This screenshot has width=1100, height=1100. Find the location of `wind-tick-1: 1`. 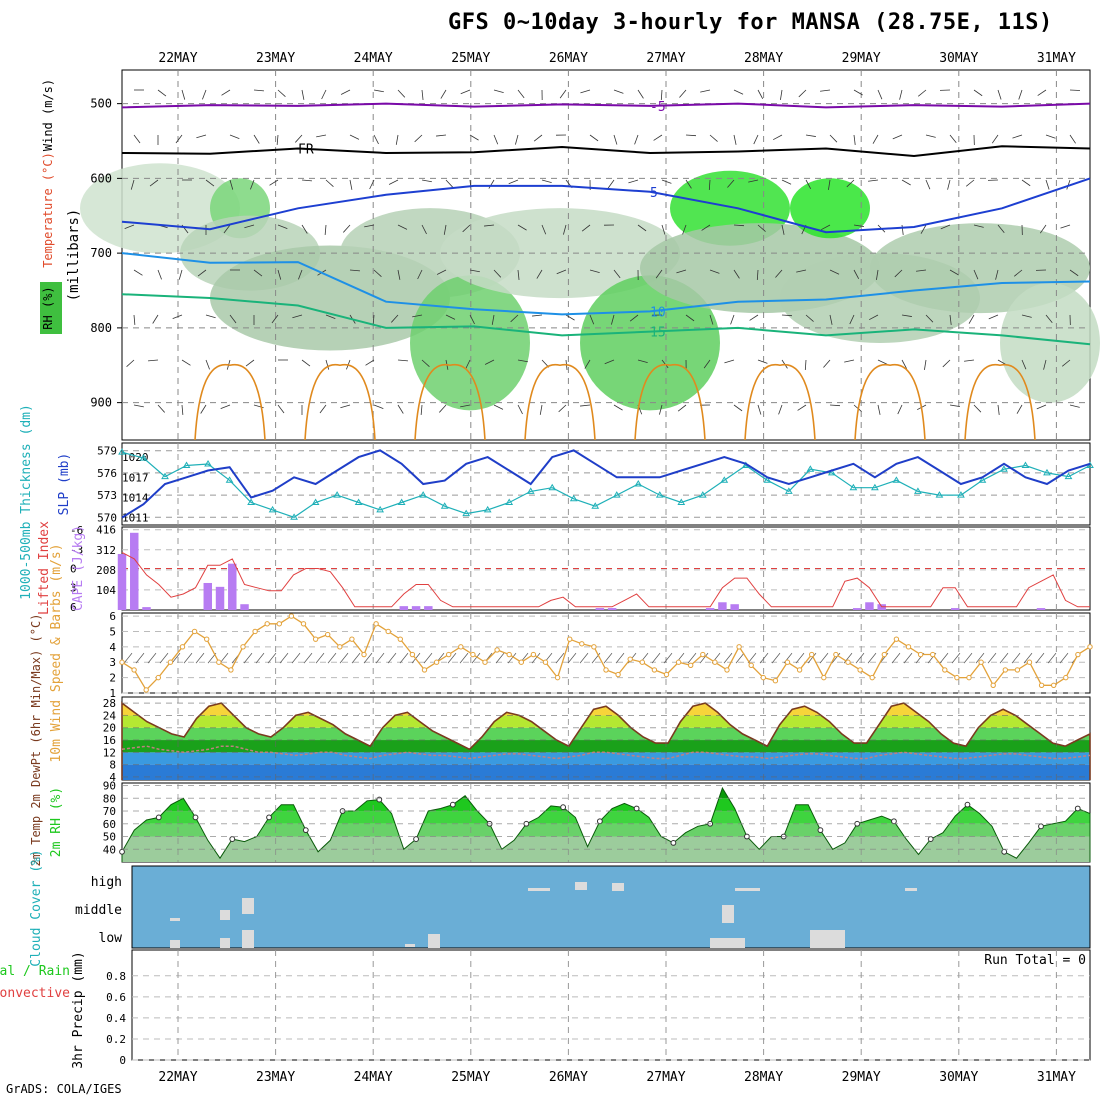

wind-tick-1: 1 is located at coordinates (112, 693).